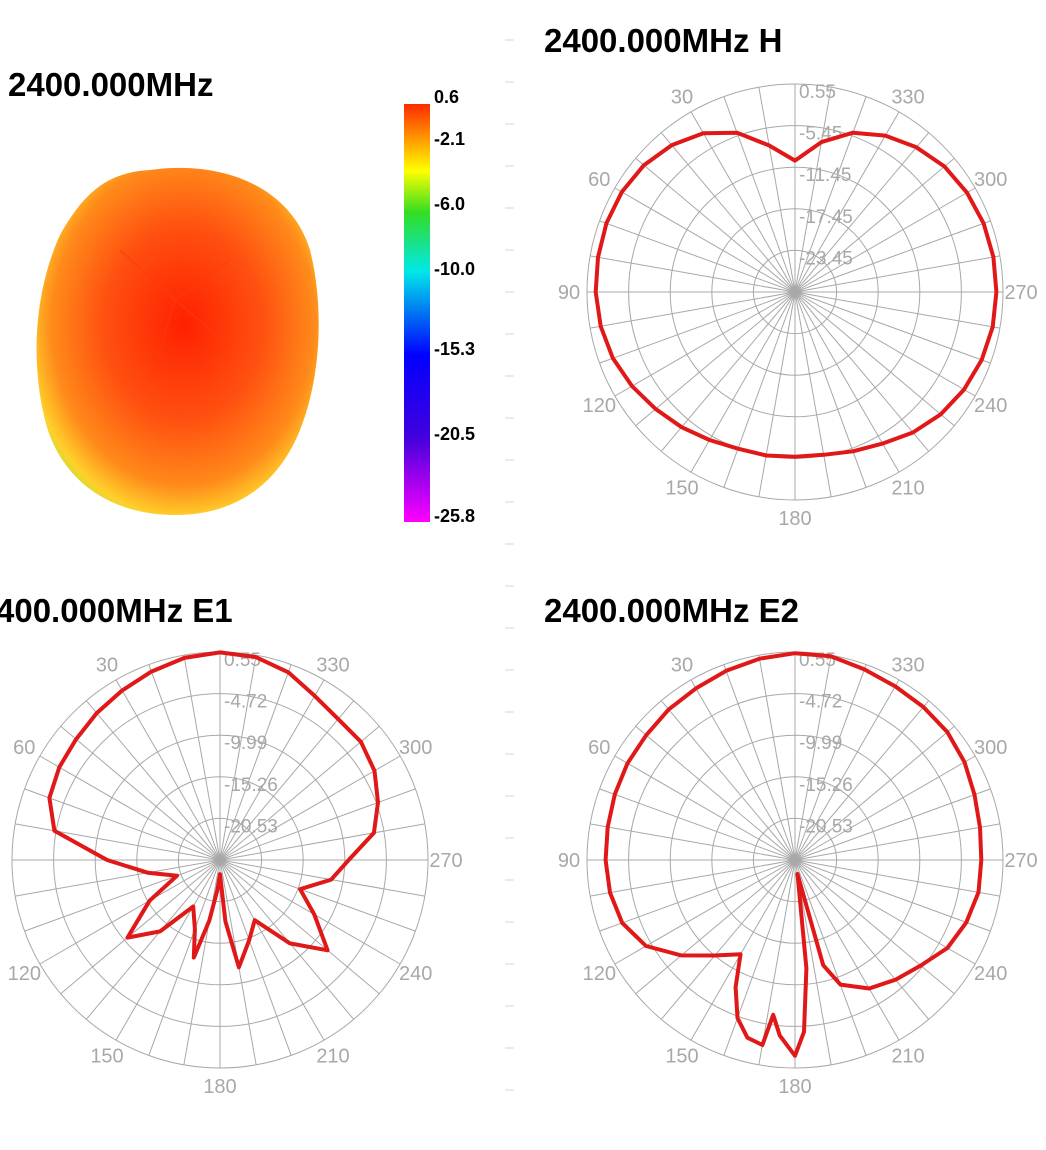  What do you see at coordinates (454, 269) in the screenshot?
I see `colorbar-tick-label: -10.0` at bounding box center [454, 269].